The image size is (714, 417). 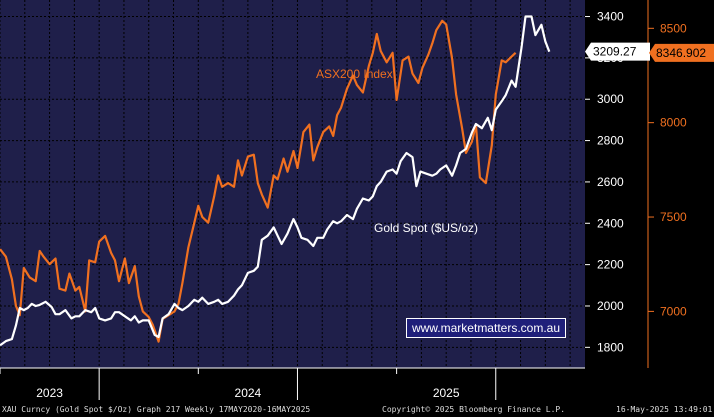 What do you see at coordinates (673, 123) in the screenshot?
I see `asx-axis-tick-label: 8000` at bounding box center [673, 123].